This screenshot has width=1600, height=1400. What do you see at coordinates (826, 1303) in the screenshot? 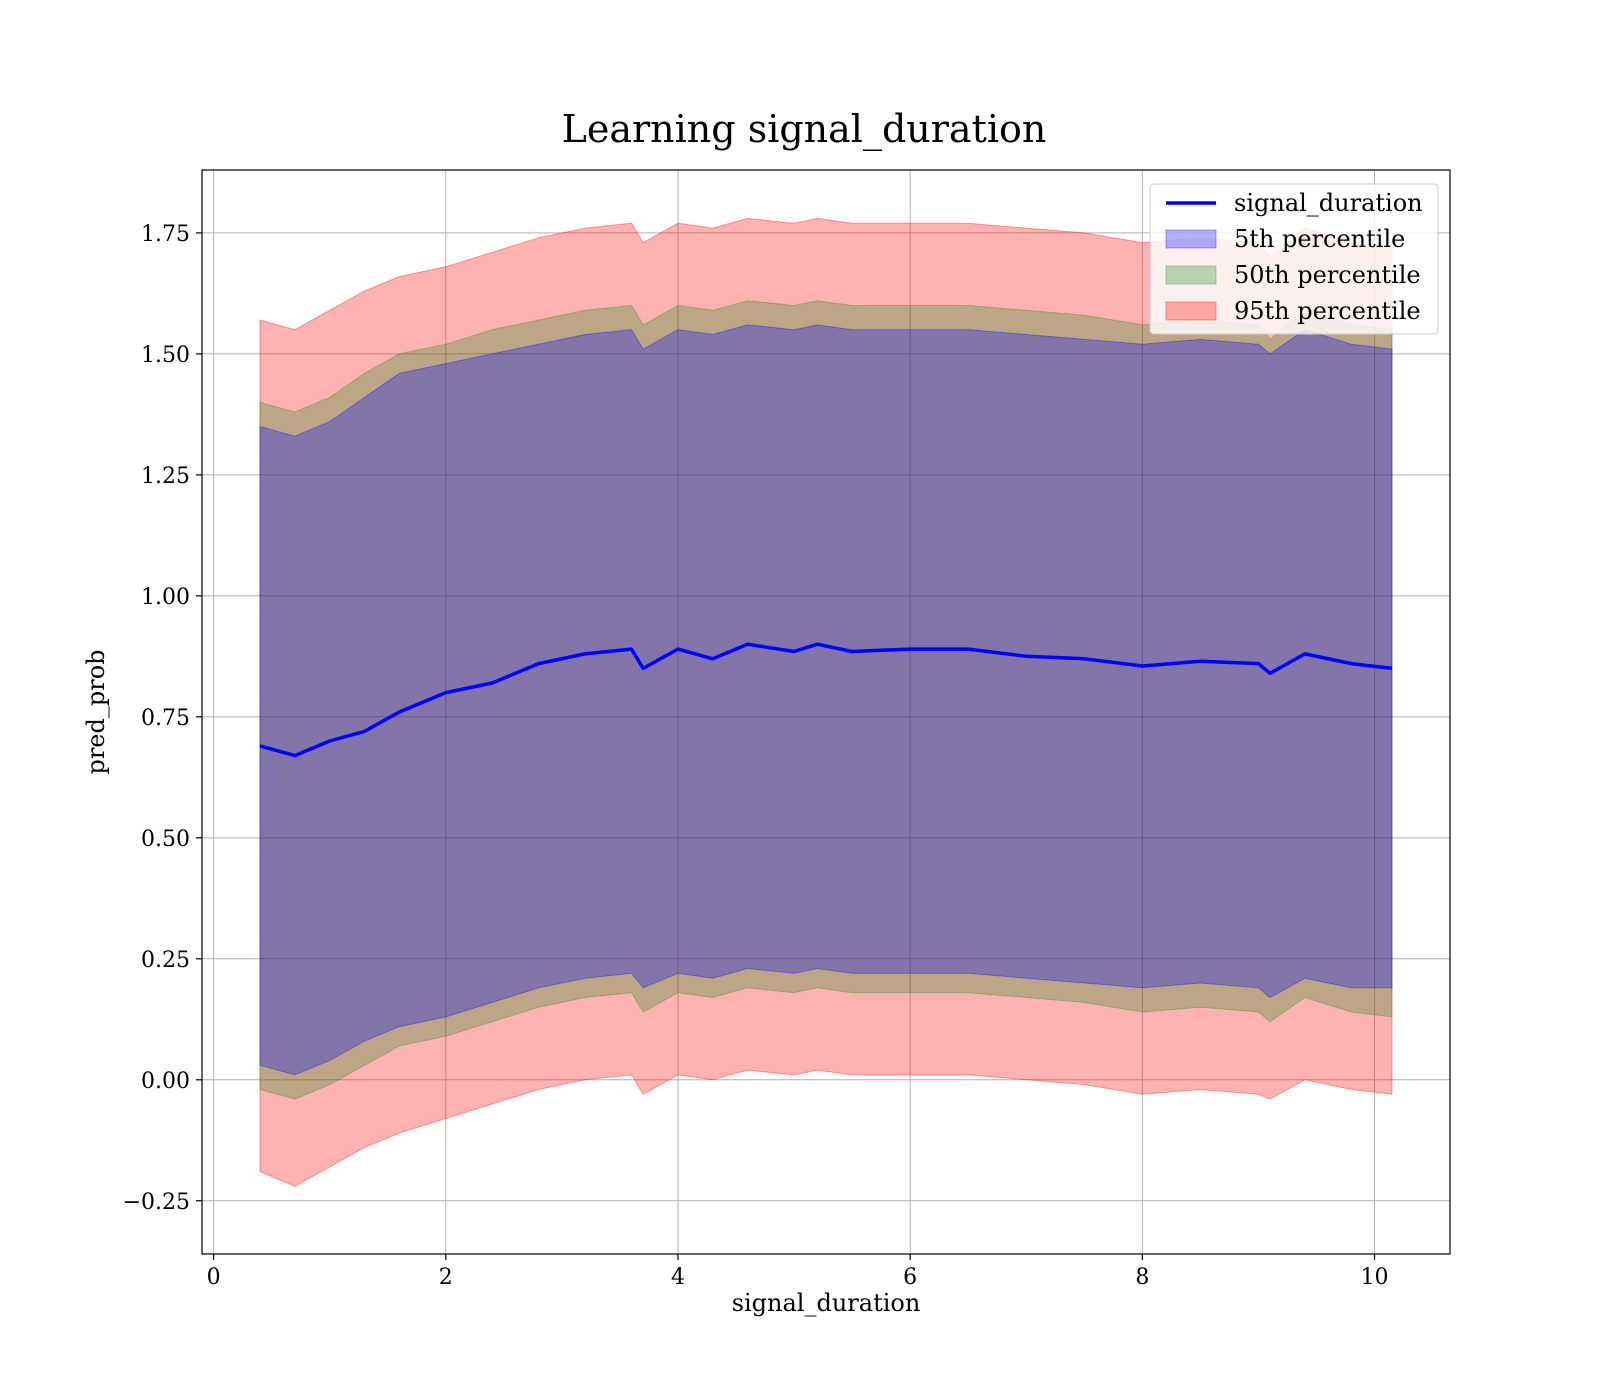
I see `x-axis-label: signal_duration` at bounding box center [826, 1303].